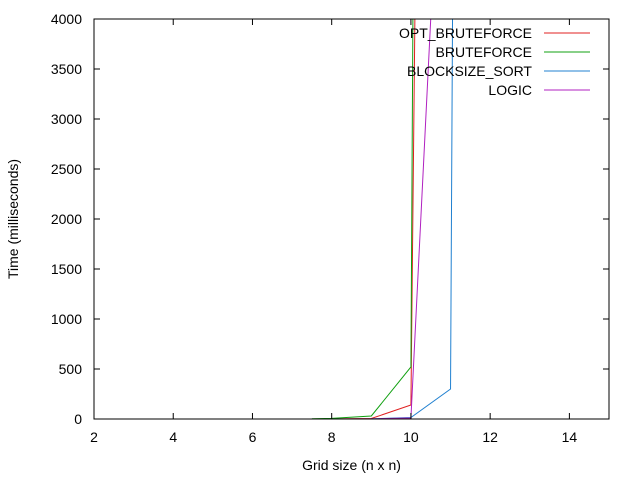 This screenshot has width=640, height=480. Describe the element at coordinates (66, 169) in the screenshot. I see `y-tick-label: 2500` at that location.